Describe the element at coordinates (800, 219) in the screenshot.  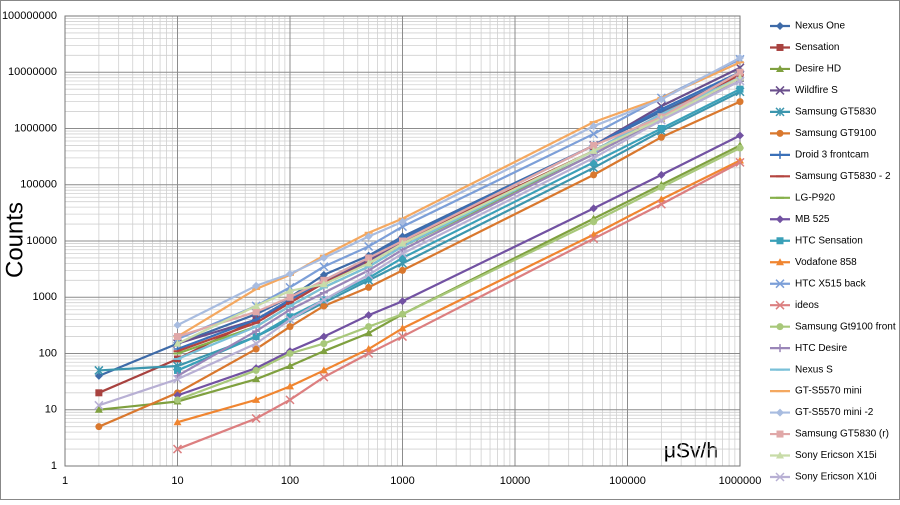
I see `legend-entry: MB 525` at that location.